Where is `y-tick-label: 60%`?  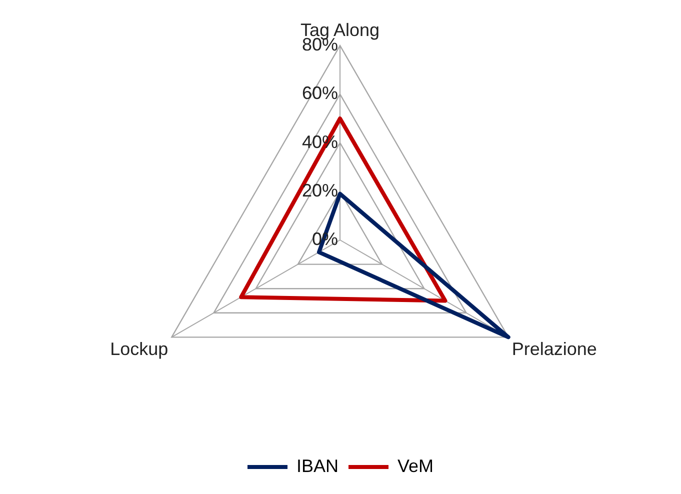
y-tick-label: 60% is located at coordinates (320, 93).